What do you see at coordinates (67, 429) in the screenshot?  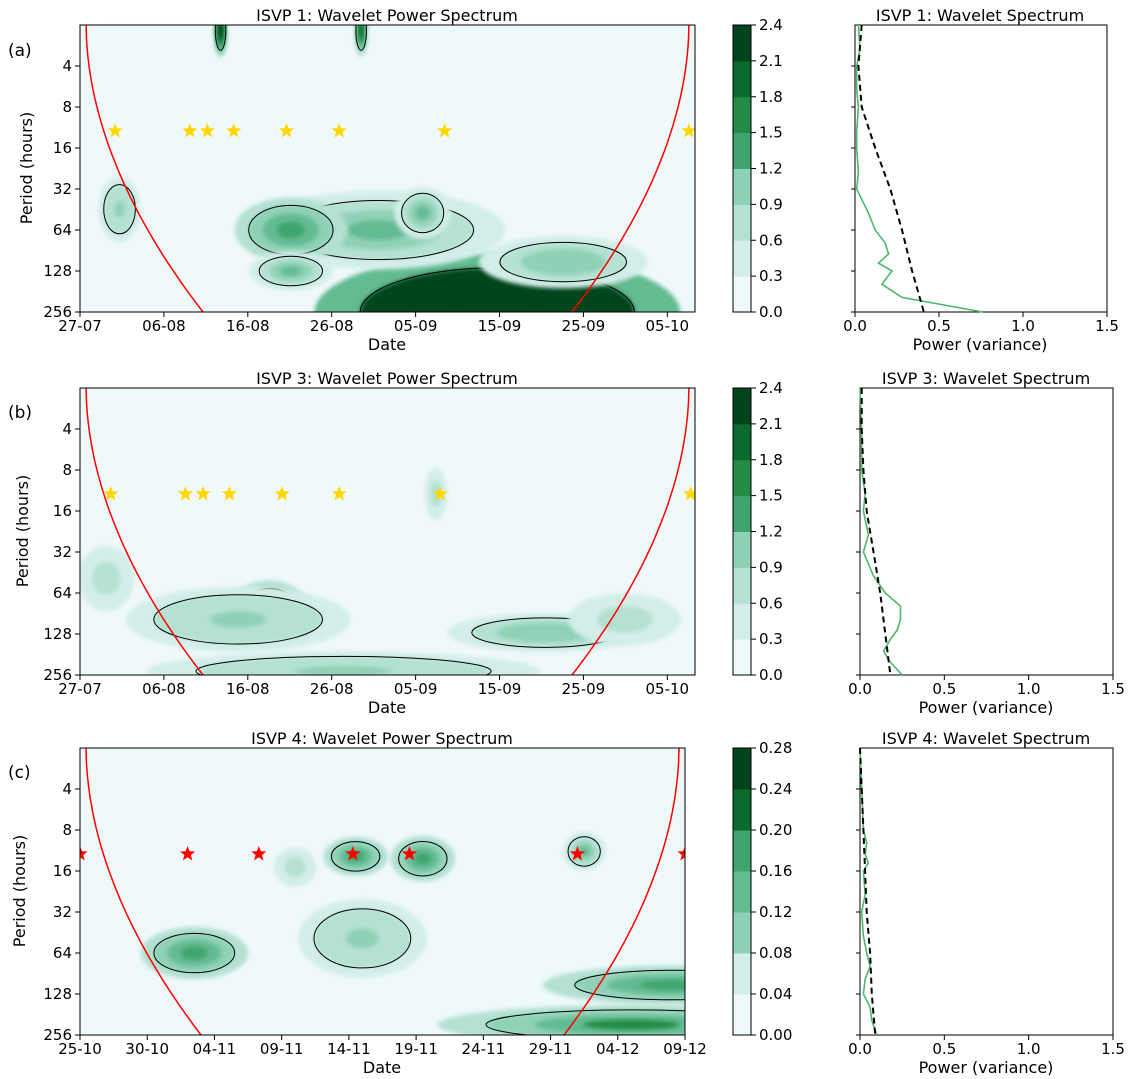 I see `y-tick-label: 4` at bounding box center [67, 429].